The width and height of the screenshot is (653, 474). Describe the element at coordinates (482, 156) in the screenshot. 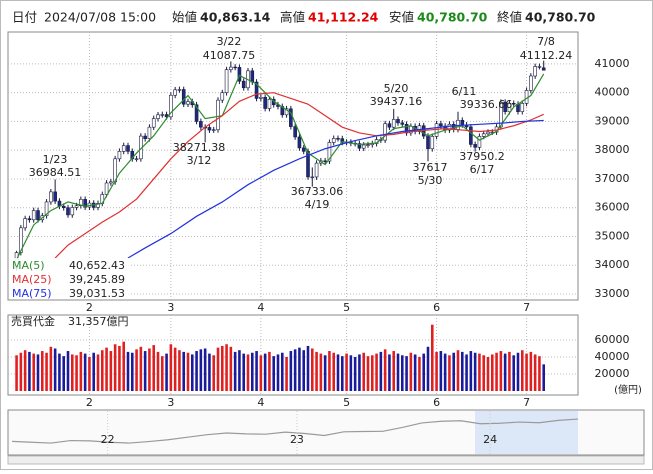

I see `annotation-value: 37950.2` at that location.